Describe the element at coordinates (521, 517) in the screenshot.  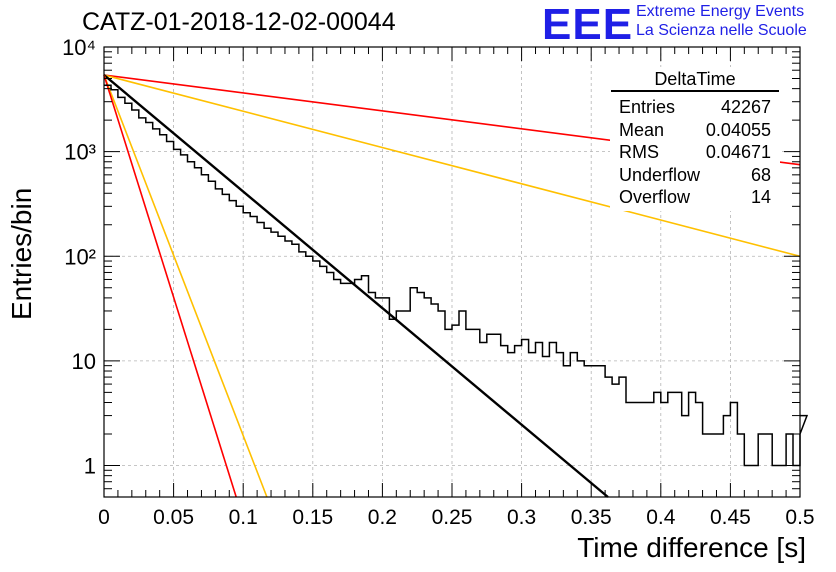
I see `x-tick-label: 0.3` at that location.